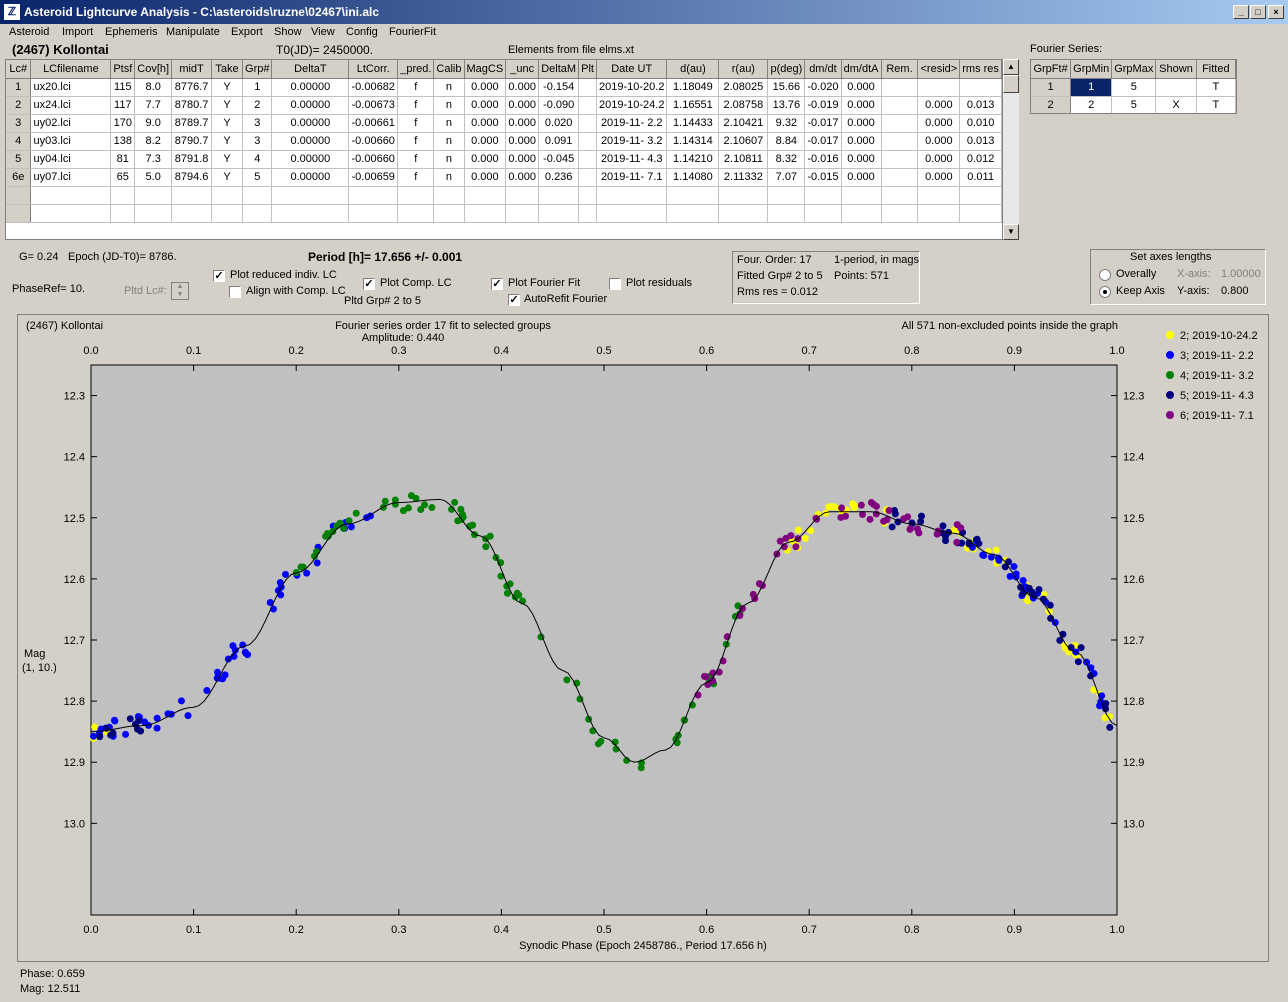  What do you see at coordinates (559, 177) in the screenshot?
I see `table-cell: 0.236` at bounding box center [559, 177].